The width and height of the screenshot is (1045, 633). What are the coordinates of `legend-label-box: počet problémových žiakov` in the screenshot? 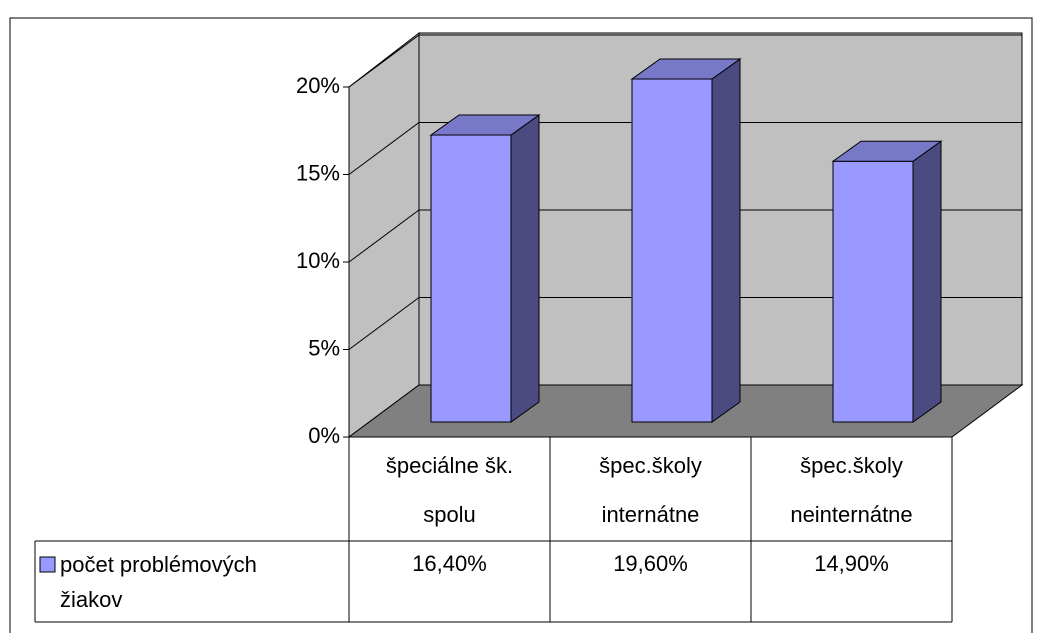 It's located at (158, 582).